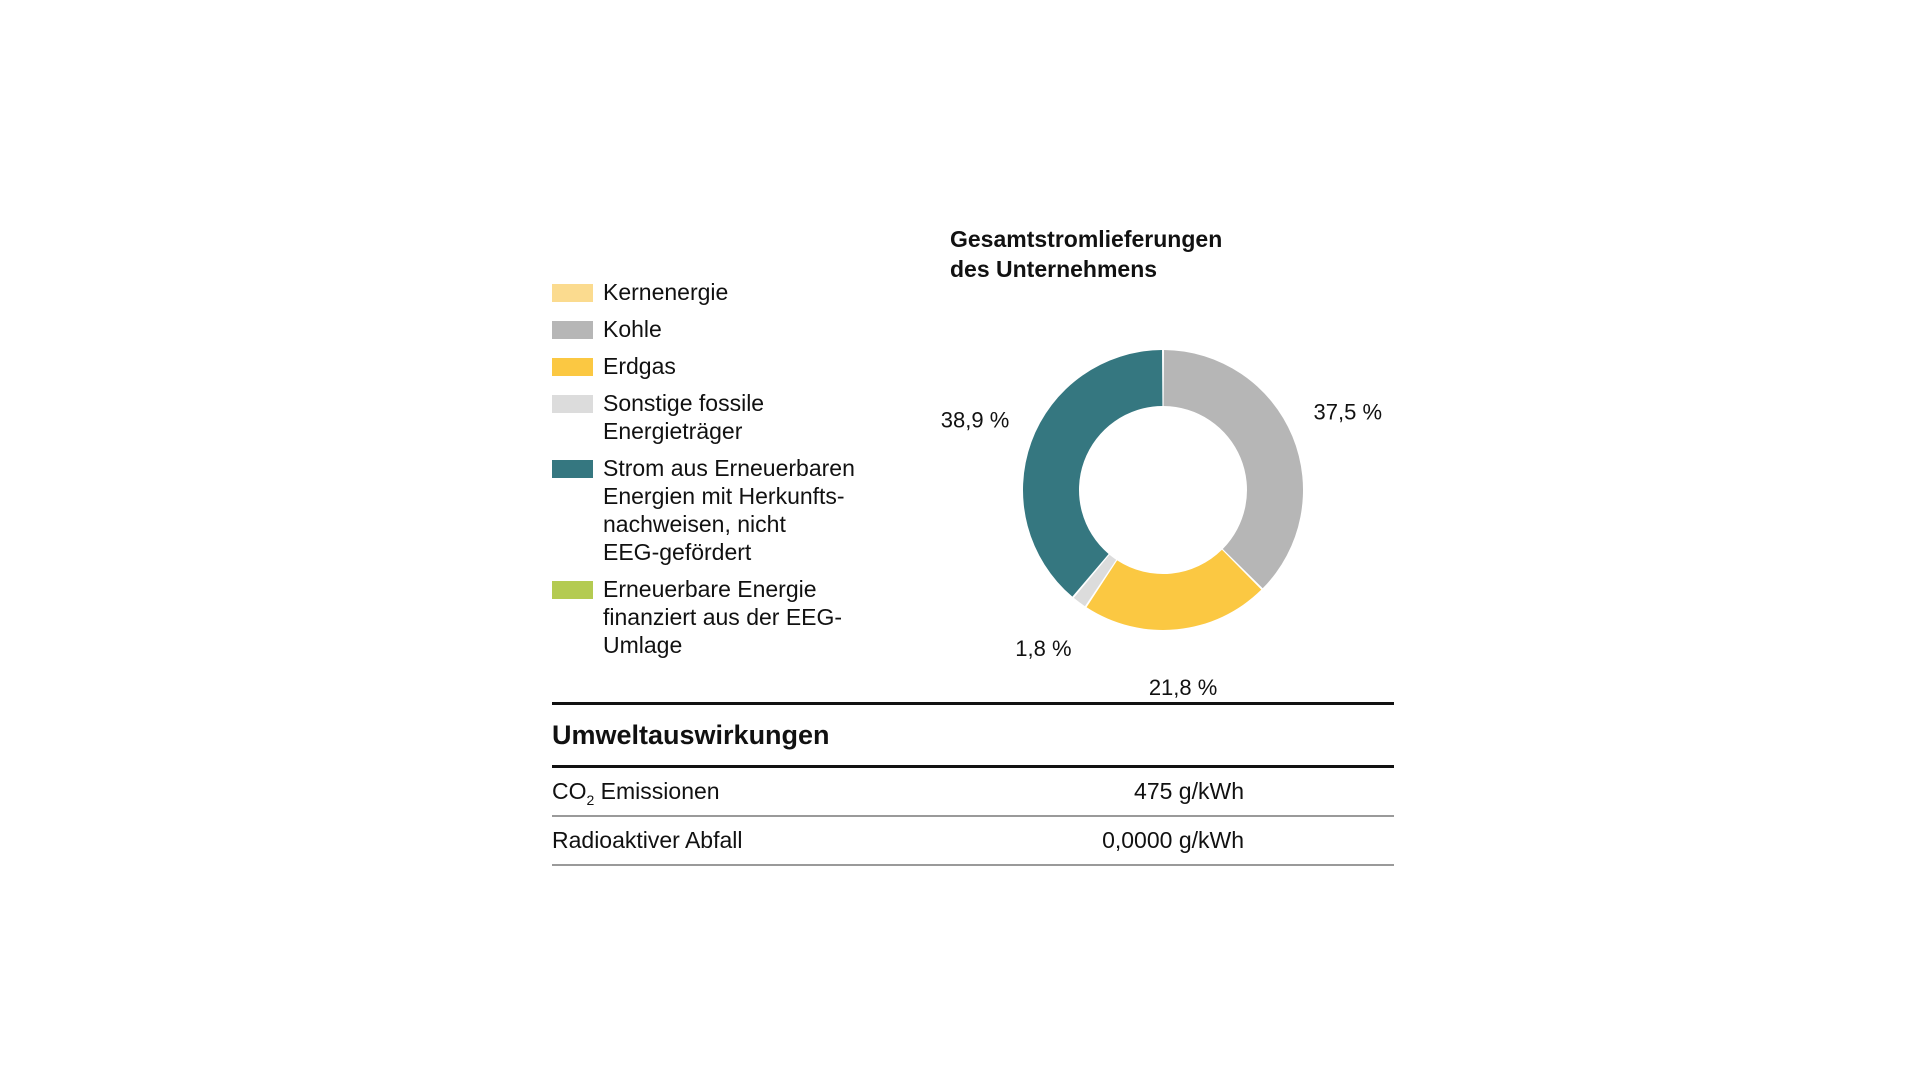 The width and height of the screenshot is (1920, 1080). I want to click on row-label-main: Radioaktiver Abfall, so click(647, 840).